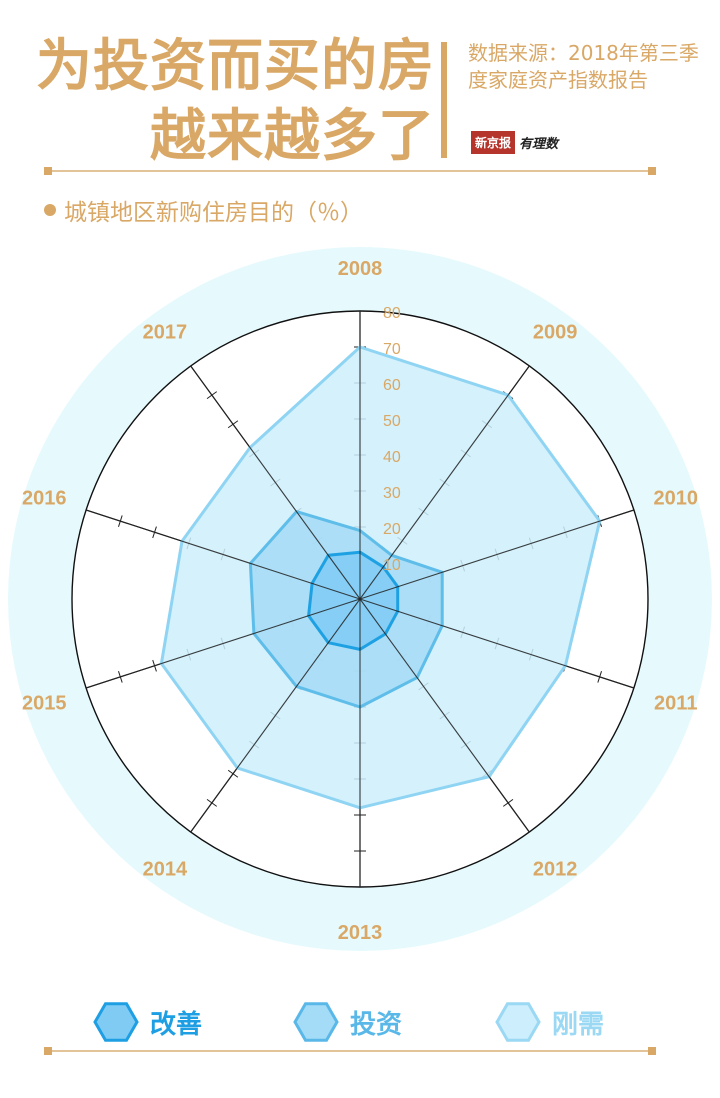 This screenshot has height=1098, width=720. Describe the element at coordinates (392, 493) in the screenshot. I see `radial-tick-label: 30` at that location.